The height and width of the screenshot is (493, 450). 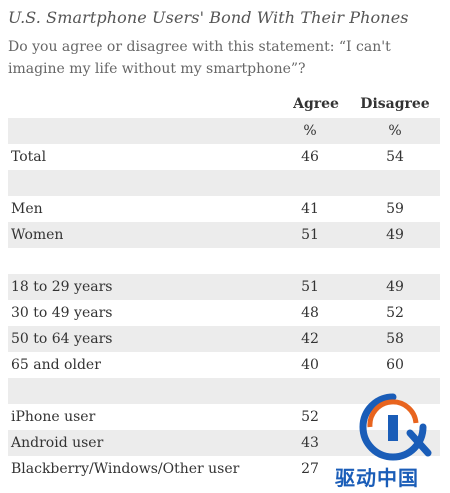 What do you see at coordinates (224, 339) in the screenshot?
I see `table-row: 50 to 64 years 42 58` at bounding box center [224, 339].